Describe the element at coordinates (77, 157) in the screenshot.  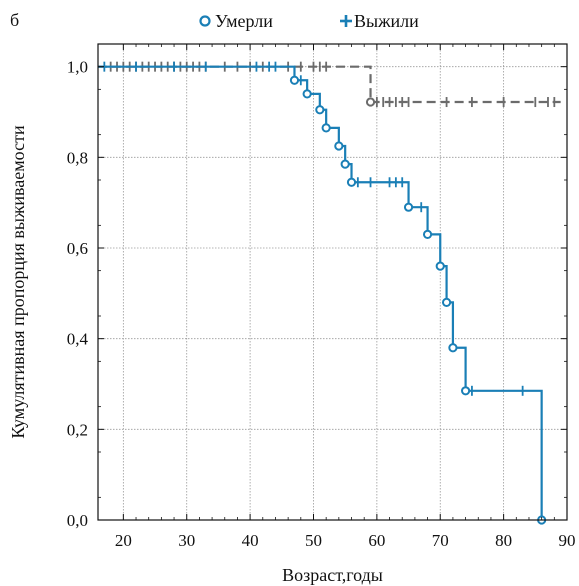
I see `y-tick-label: 0,8` at that location.